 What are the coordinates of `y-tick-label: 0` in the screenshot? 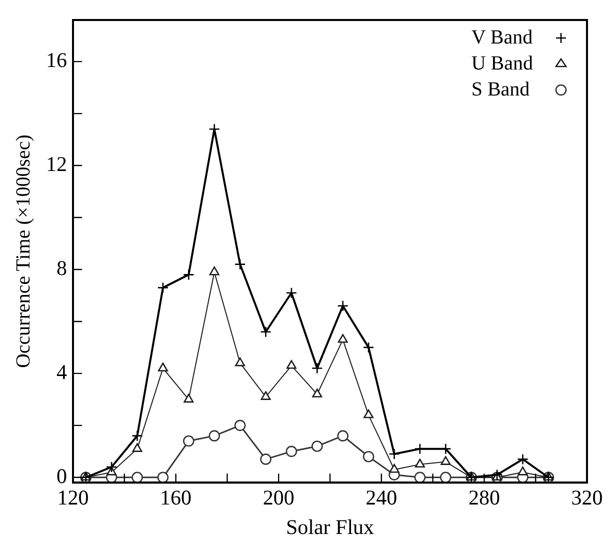 It's located at (61, 476).